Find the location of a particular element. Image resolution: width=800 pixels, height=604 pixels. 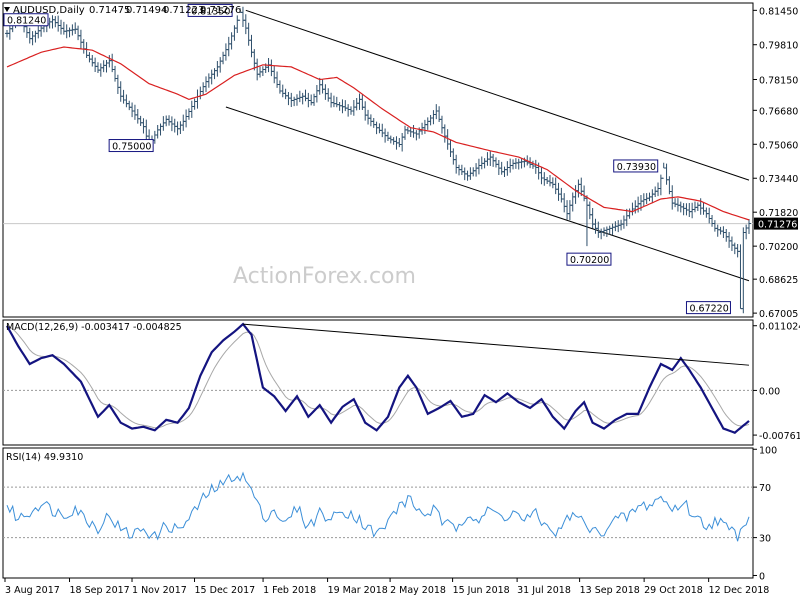

price-y-tick-label: 0.73440 is located at coordinates (778, 179).